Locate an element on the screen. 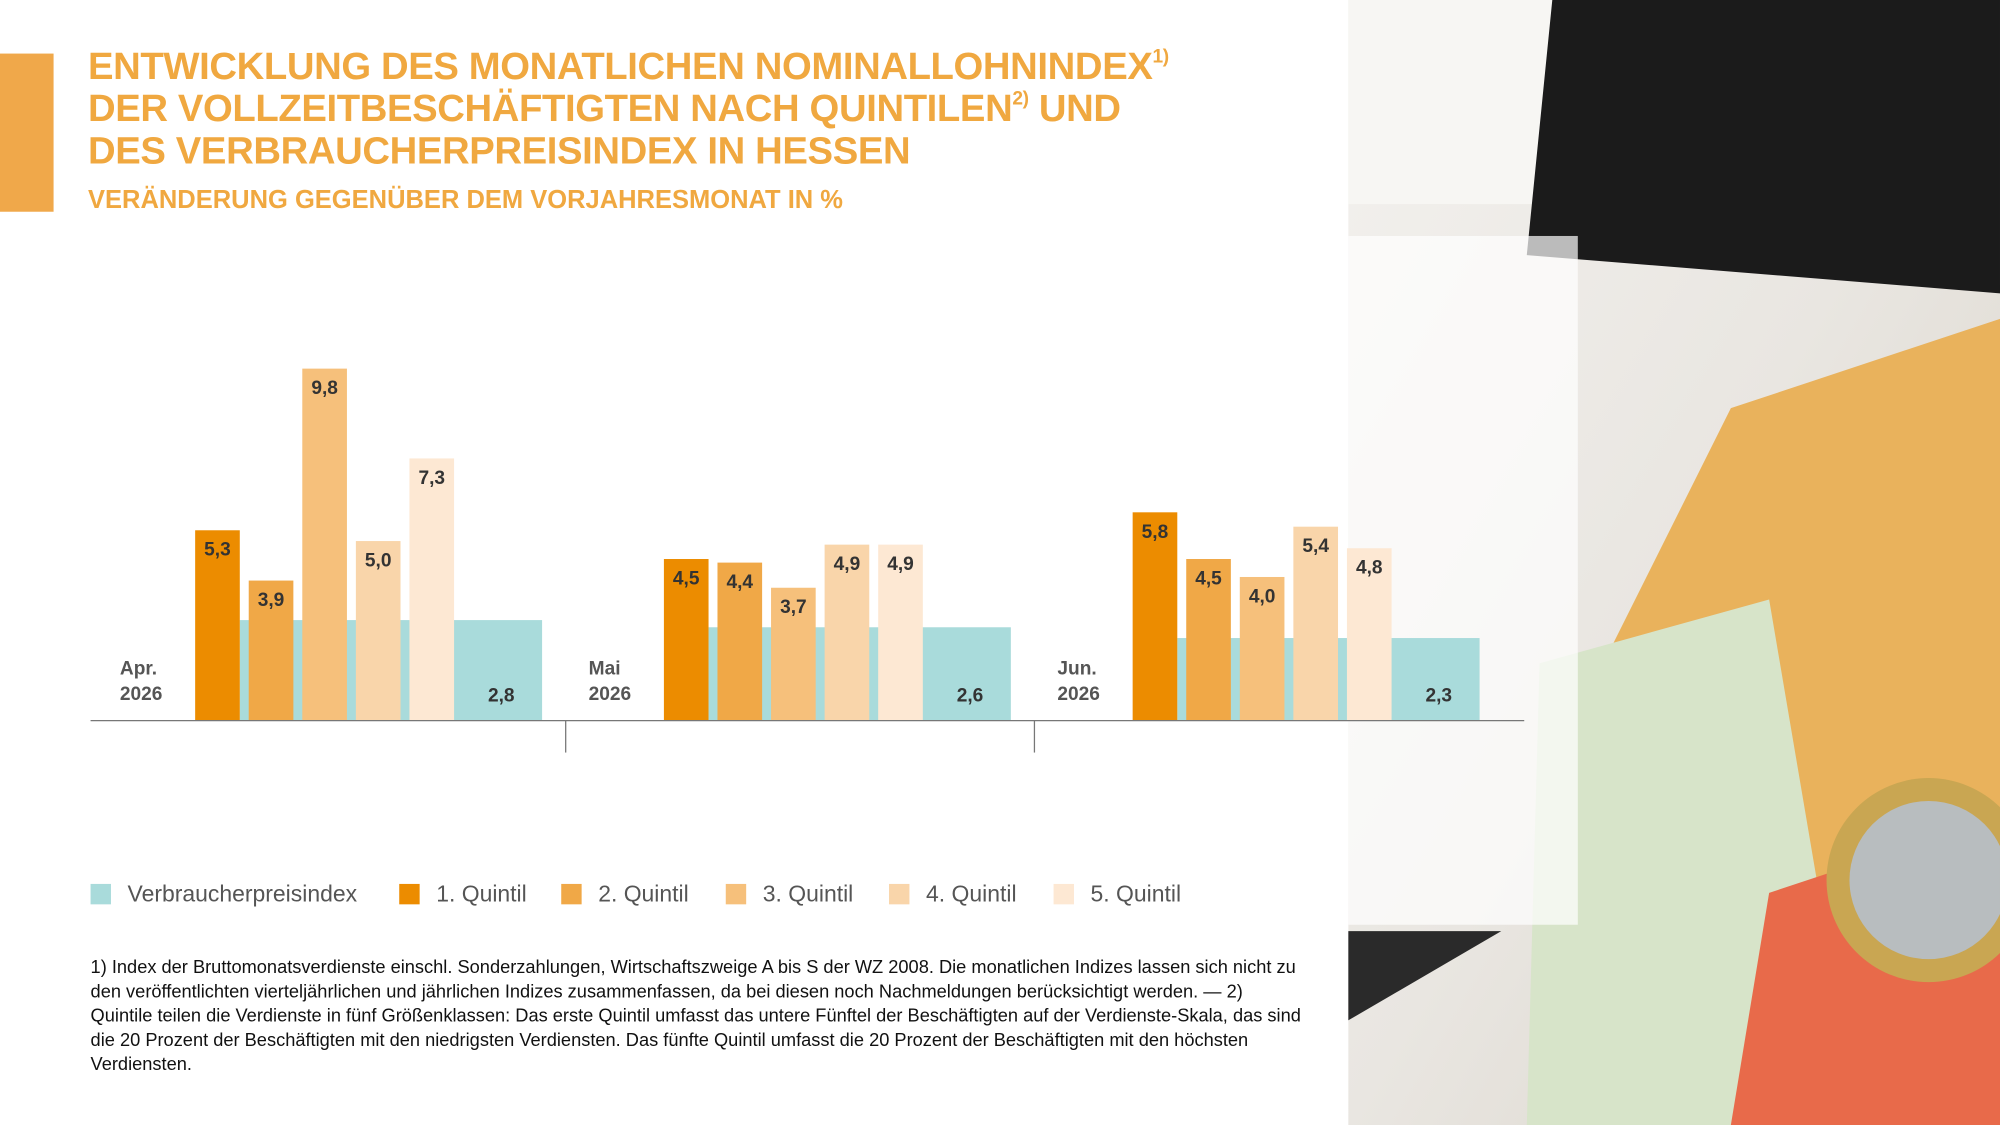 Image resolution: width=2000 pixels, height=1125 pixels. legend-label: 4. Quintil is located at coordinates (971, 893).